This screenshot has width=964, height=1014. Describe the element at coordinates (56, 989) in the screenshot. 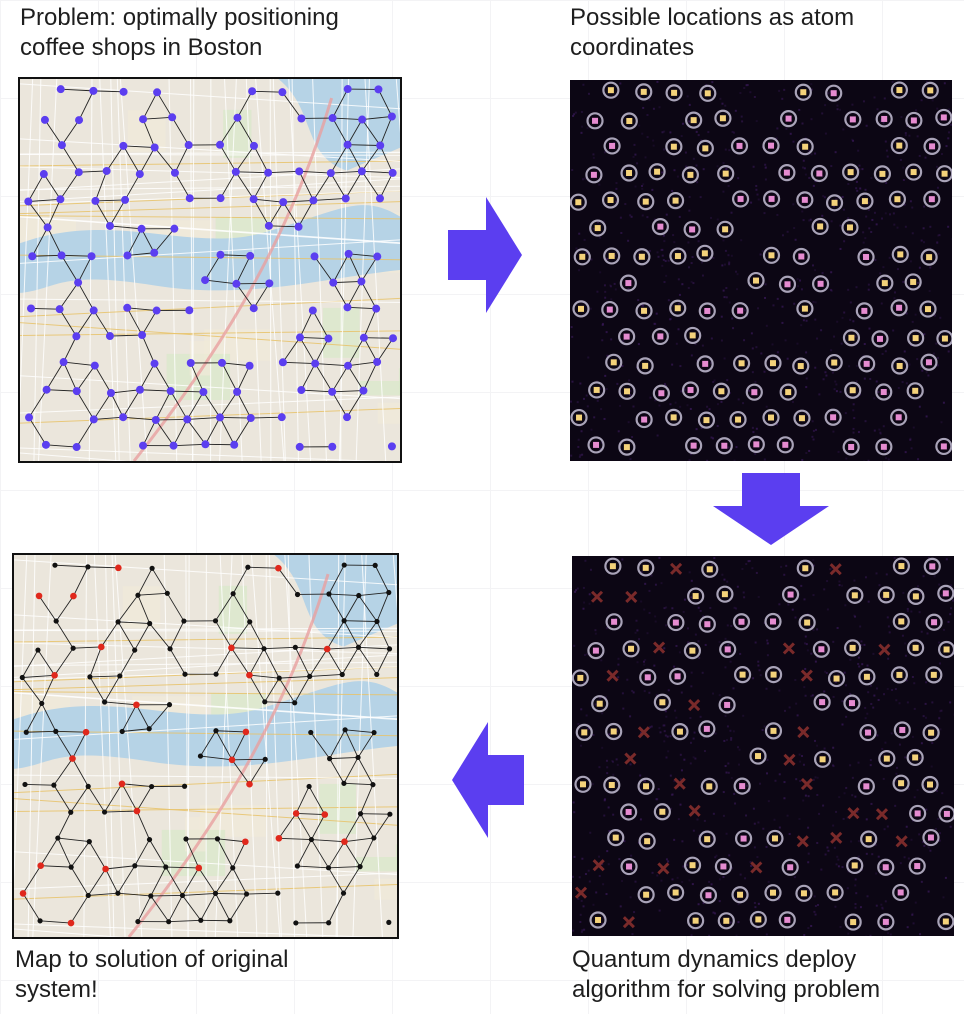

I see `caption-solution-line-2: system!` at that location.